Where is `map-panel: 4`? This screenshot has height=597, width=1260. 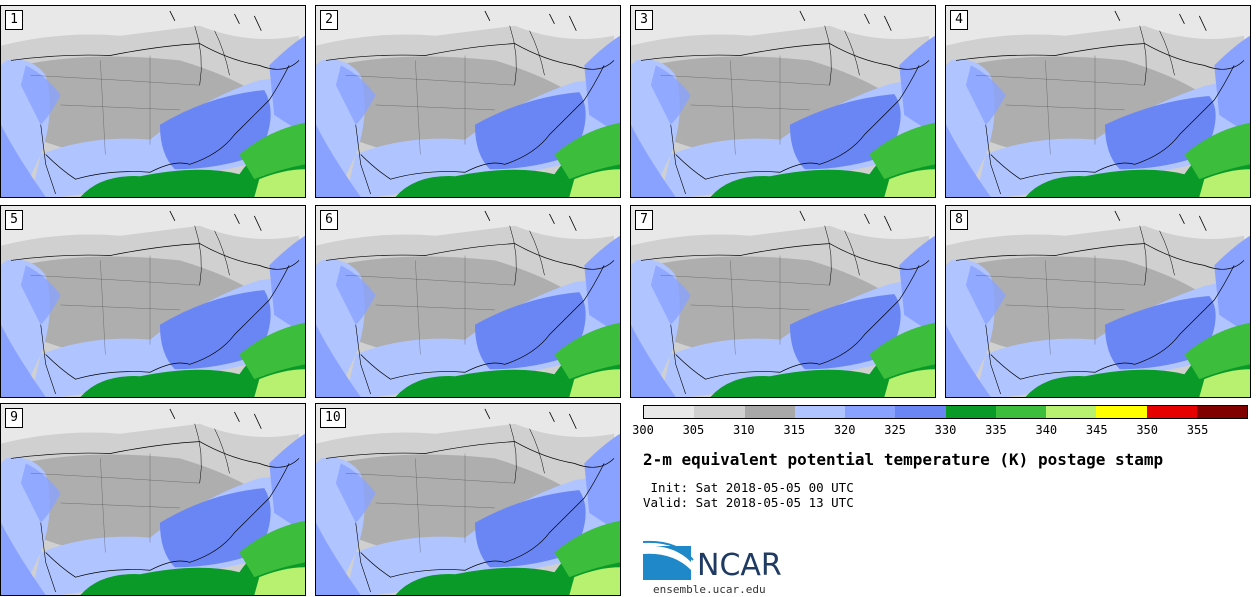
map-panel: 4 is located at coordinates (1098, 101).